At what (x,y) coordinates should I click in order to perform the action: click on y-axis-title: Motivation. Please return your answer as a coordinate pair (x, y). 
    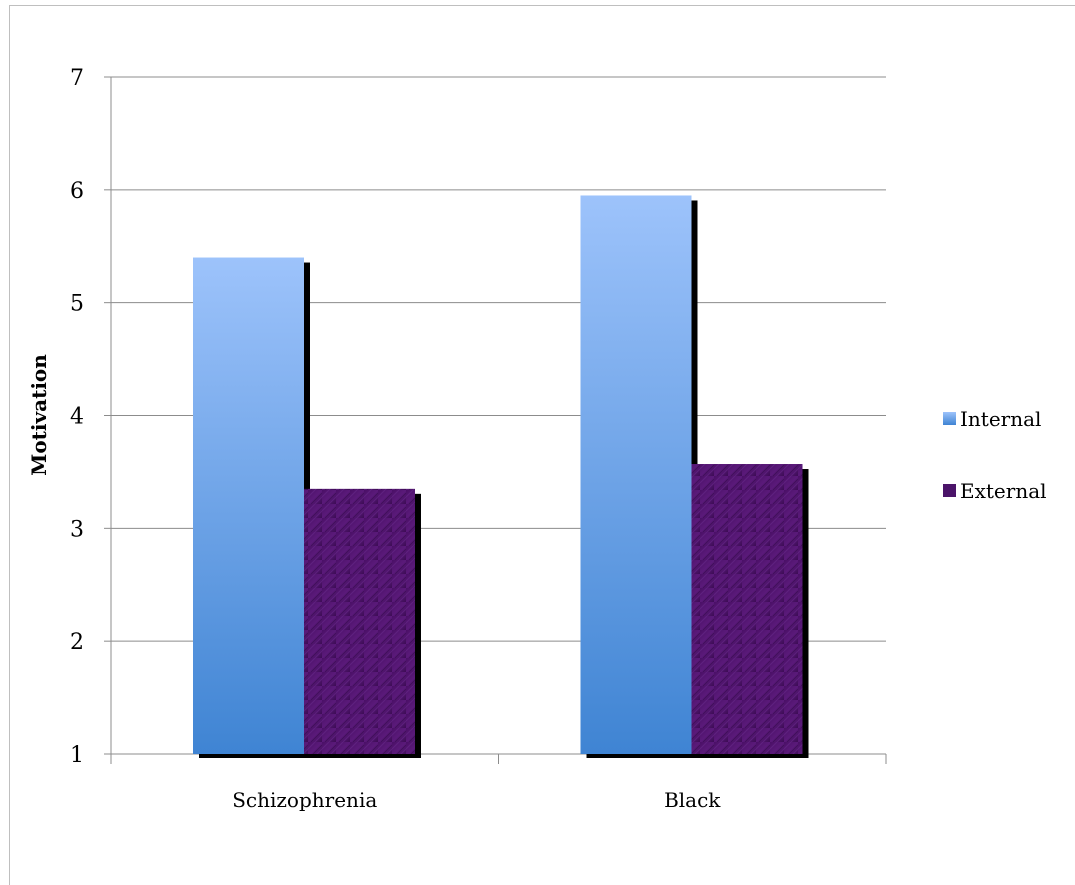
    Looking at the image, I should click on (39, 415).